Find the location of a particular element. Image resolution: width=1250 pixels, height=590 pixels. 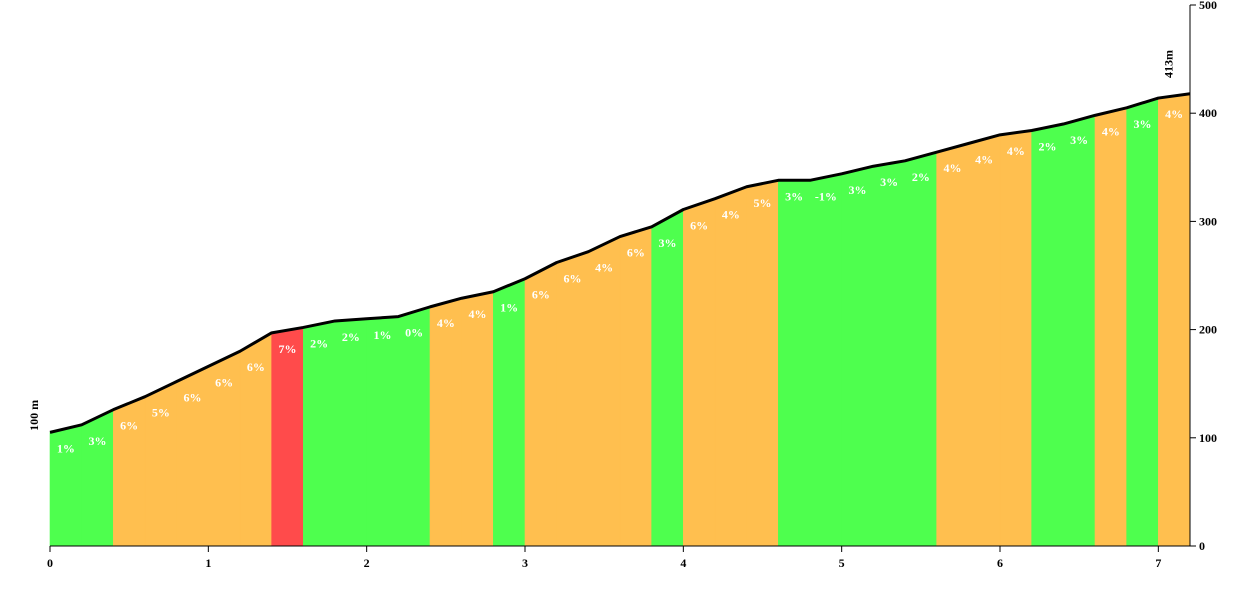

grade-label: 0% is located at coordinates (414, 333).